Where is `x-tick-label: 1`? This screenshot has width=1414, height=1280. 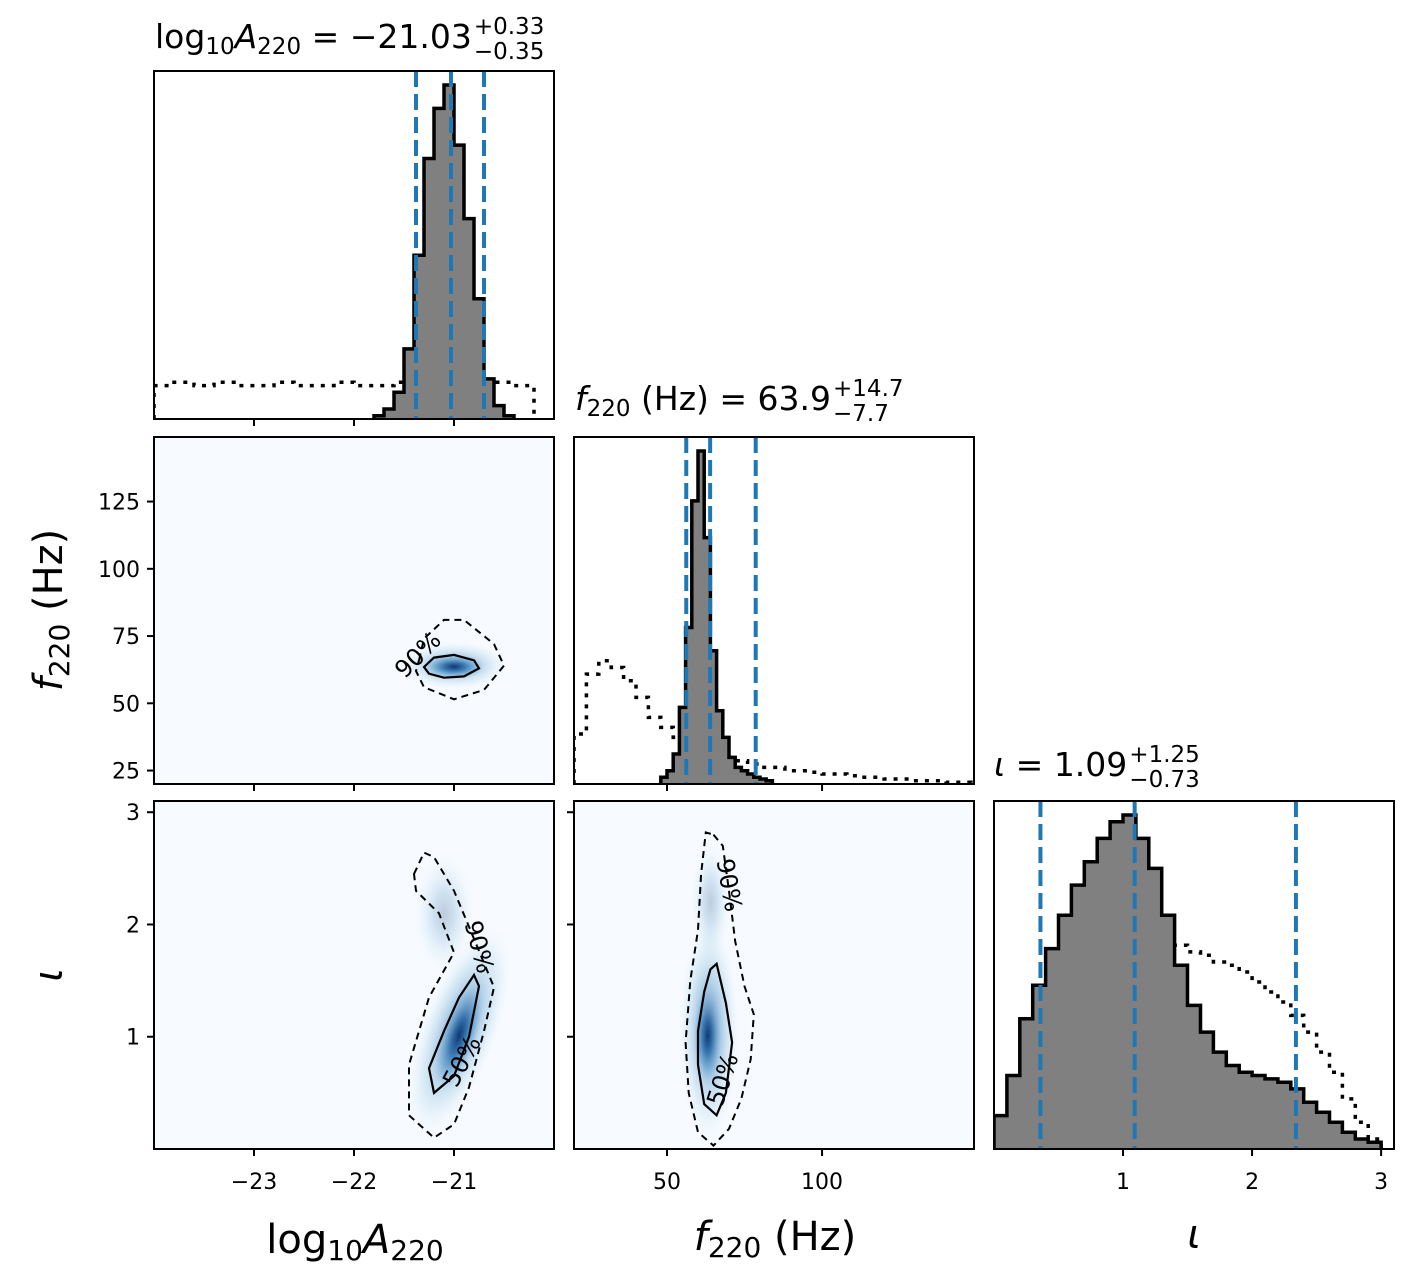 x-tick-label: 1 is located at coordinates (1123, 1182).